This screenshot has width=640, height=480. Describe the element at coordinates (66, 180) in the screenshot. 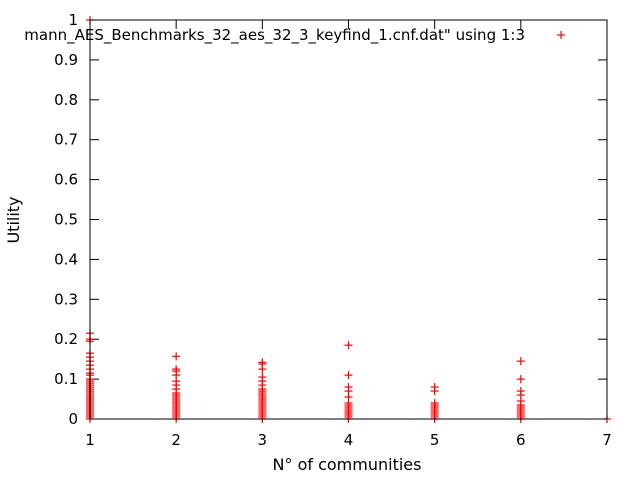

I see `y-tick-label: 0.6` at that location.